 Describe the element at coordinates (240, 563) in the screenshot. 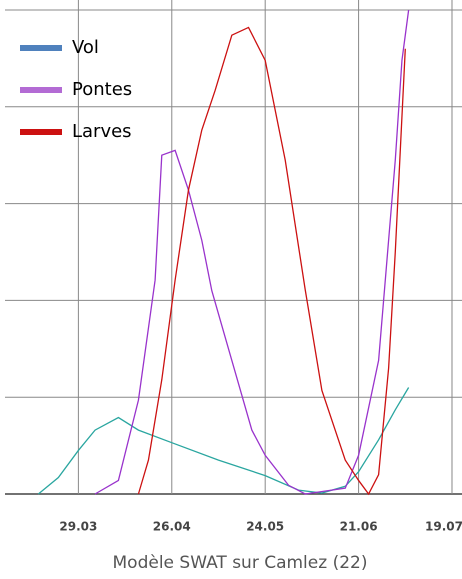

I see `caption: Modèle SWAT sur Camlez (22)` at that location.